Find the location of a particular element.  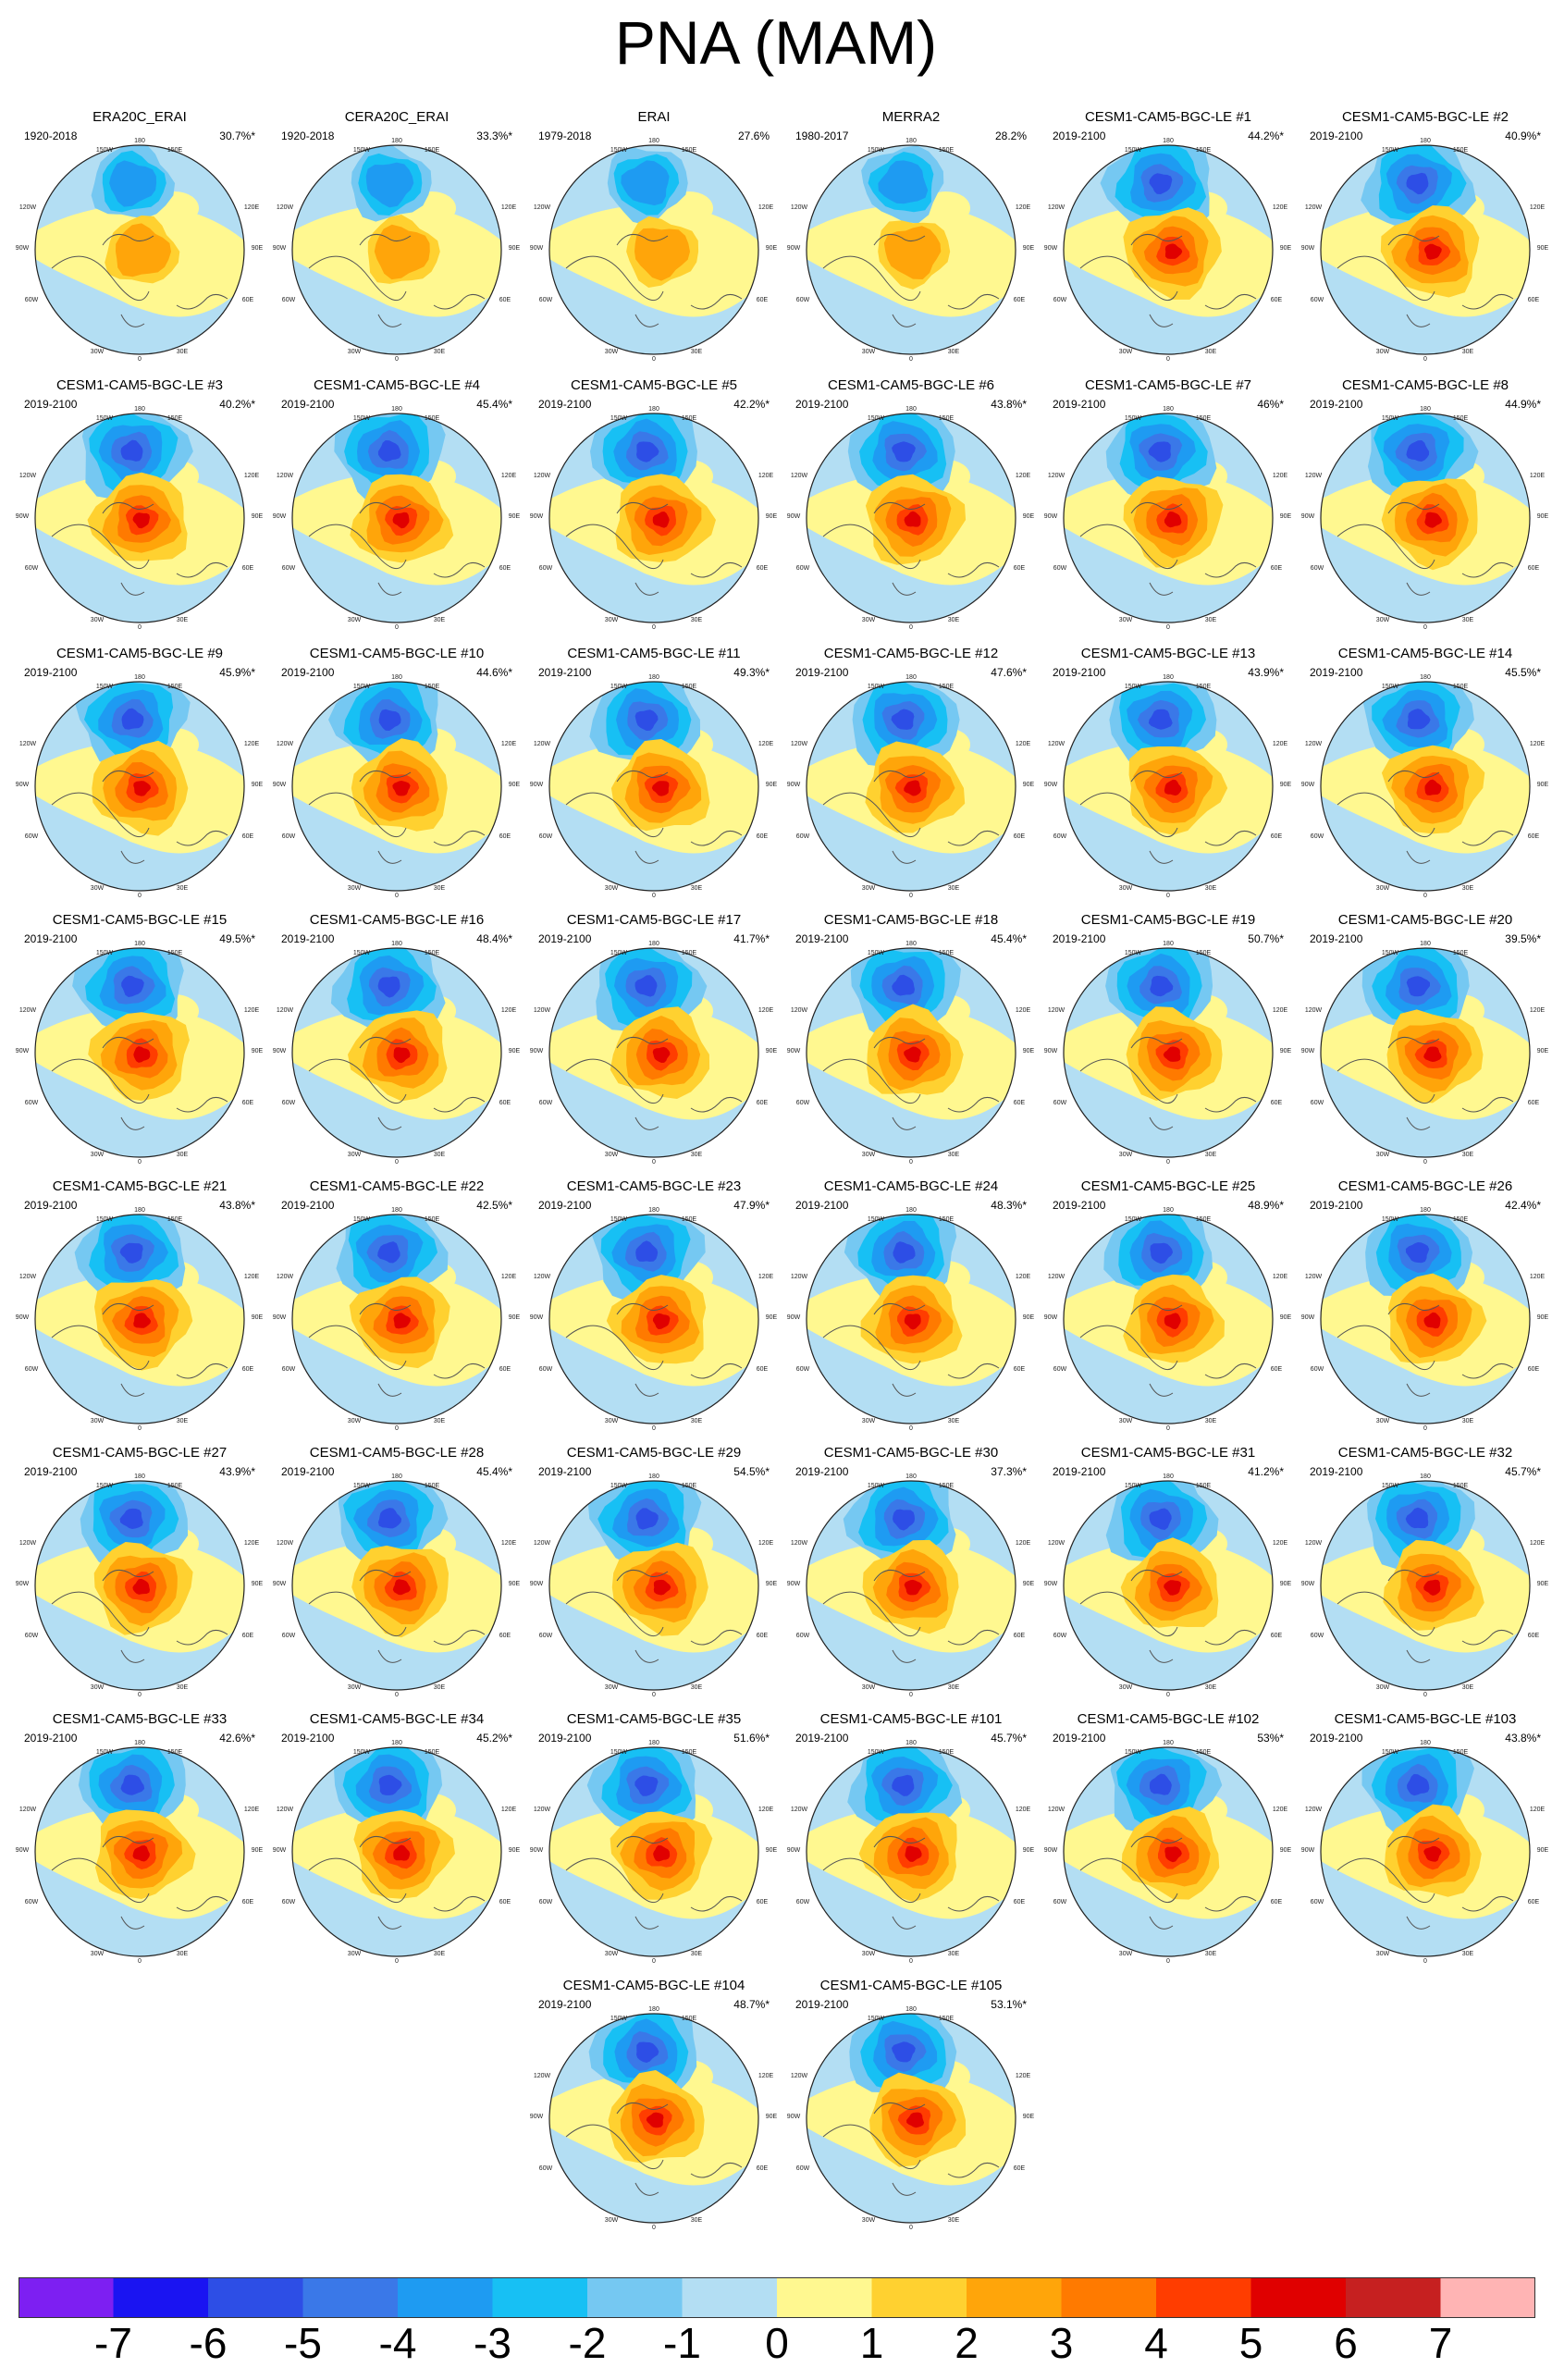

panel-explained-variance: 48.7%* is located at coordinates (751, 2004).